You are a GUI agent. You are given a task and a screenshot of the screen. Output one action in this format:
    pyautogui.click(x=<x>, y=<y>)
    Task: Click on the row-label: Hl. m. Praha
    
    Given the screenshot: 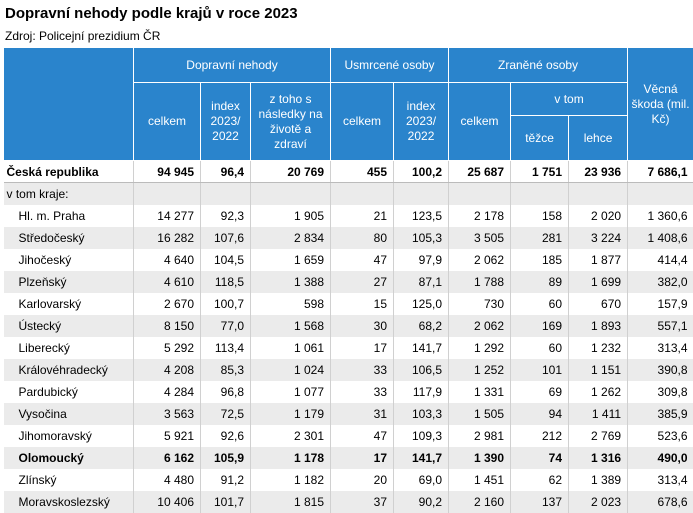 What is the action you would take?
    pyautogui.click(x=69, y=216)
    